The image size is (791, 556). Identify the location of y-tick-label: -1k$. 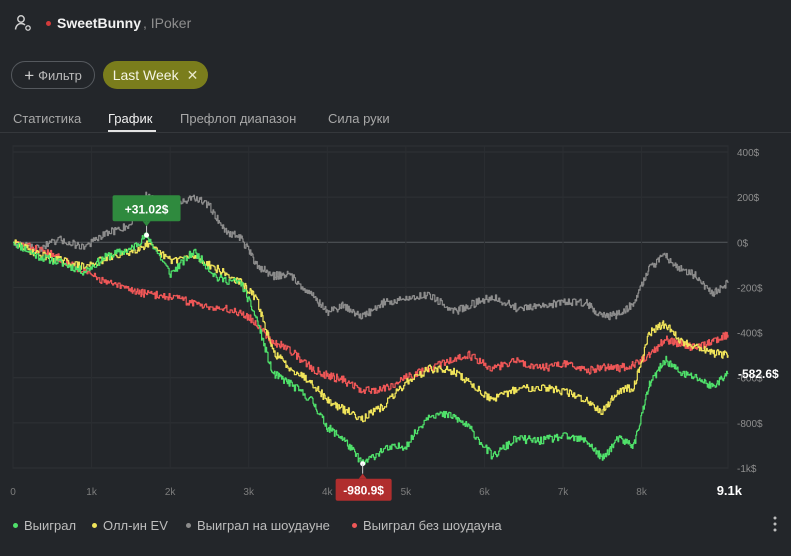
(747, 469).